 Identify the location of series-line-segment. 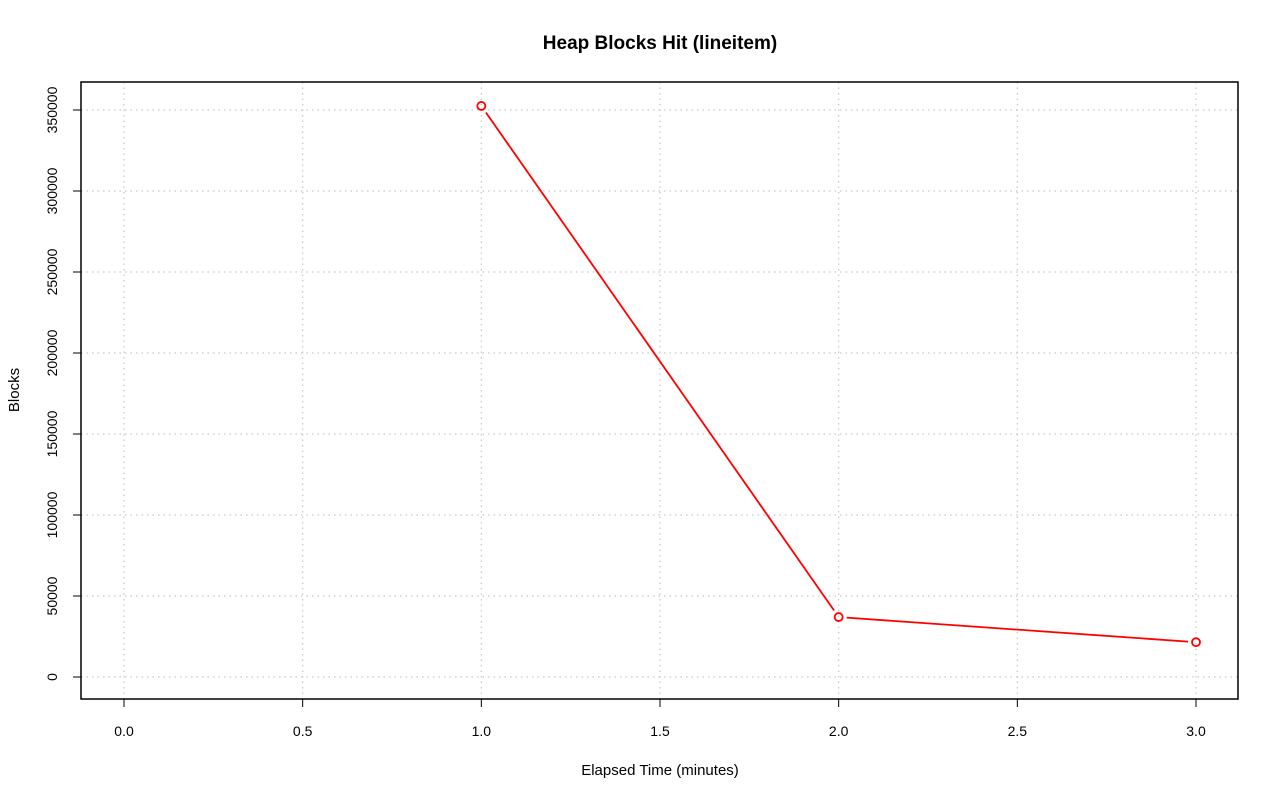
(1017, 629).